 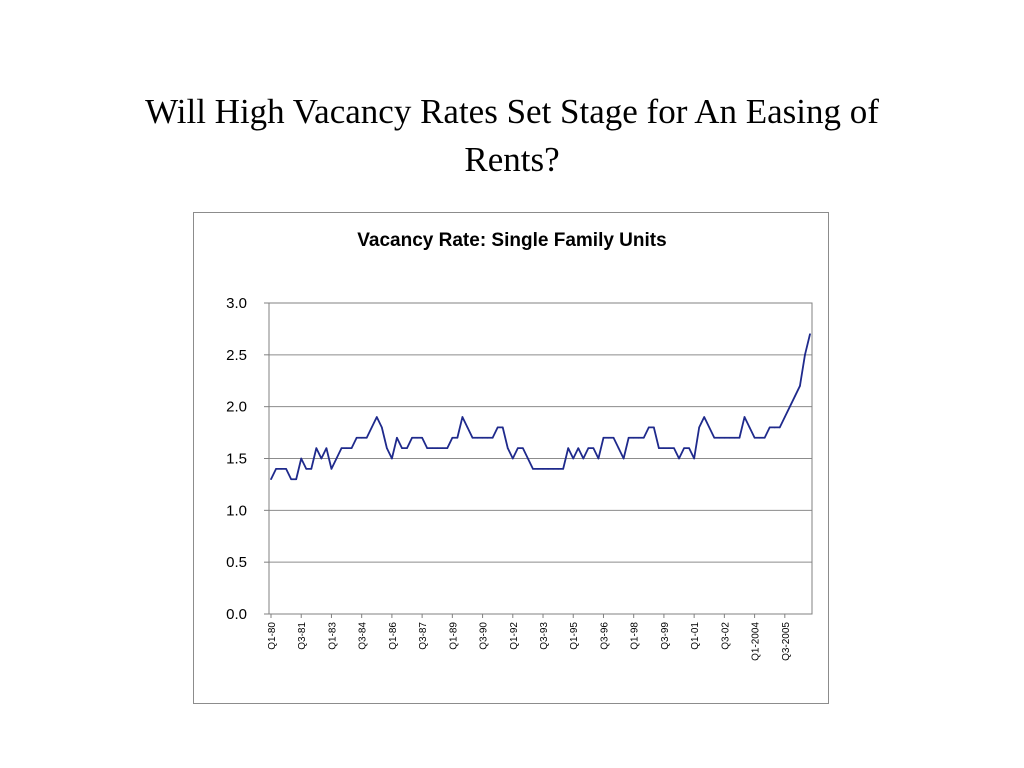 I want to click on y-tick-label: 3.0, so click(x=236, y=303).